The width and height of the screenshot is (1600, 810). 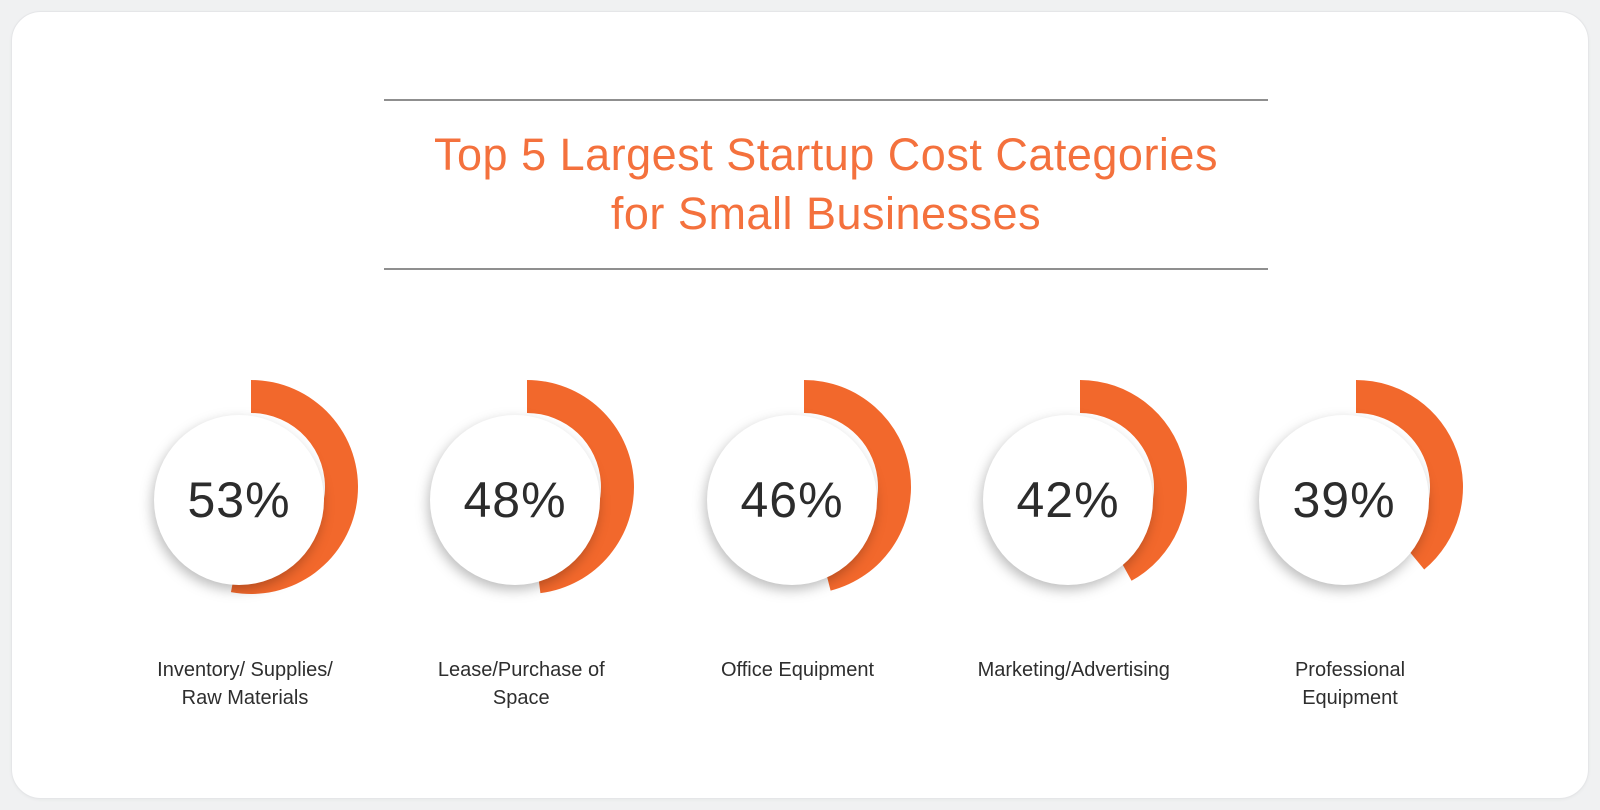 I want to click on gauge-professional-equipment: 39% Professional Equipment, so click(x=1350, y=542).